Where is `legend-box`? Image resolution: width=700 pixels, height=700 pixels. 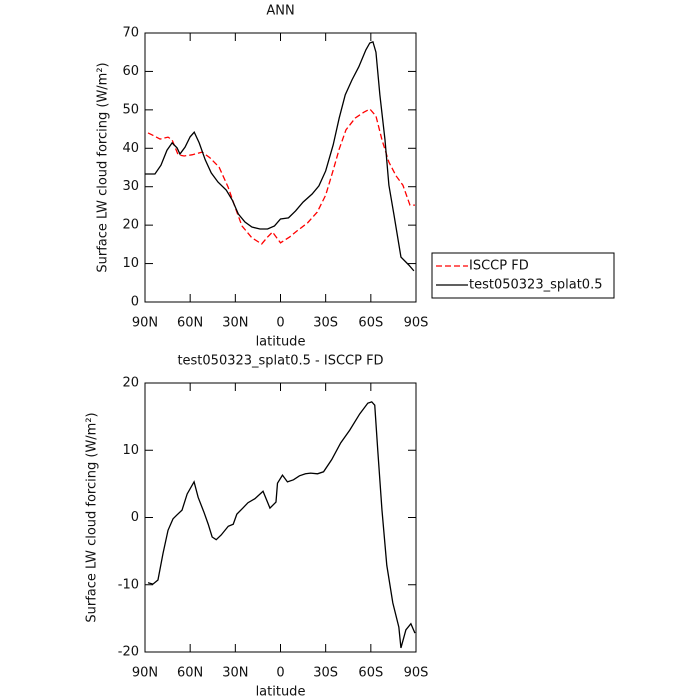
legend-box is located at coordinates (523, 275).